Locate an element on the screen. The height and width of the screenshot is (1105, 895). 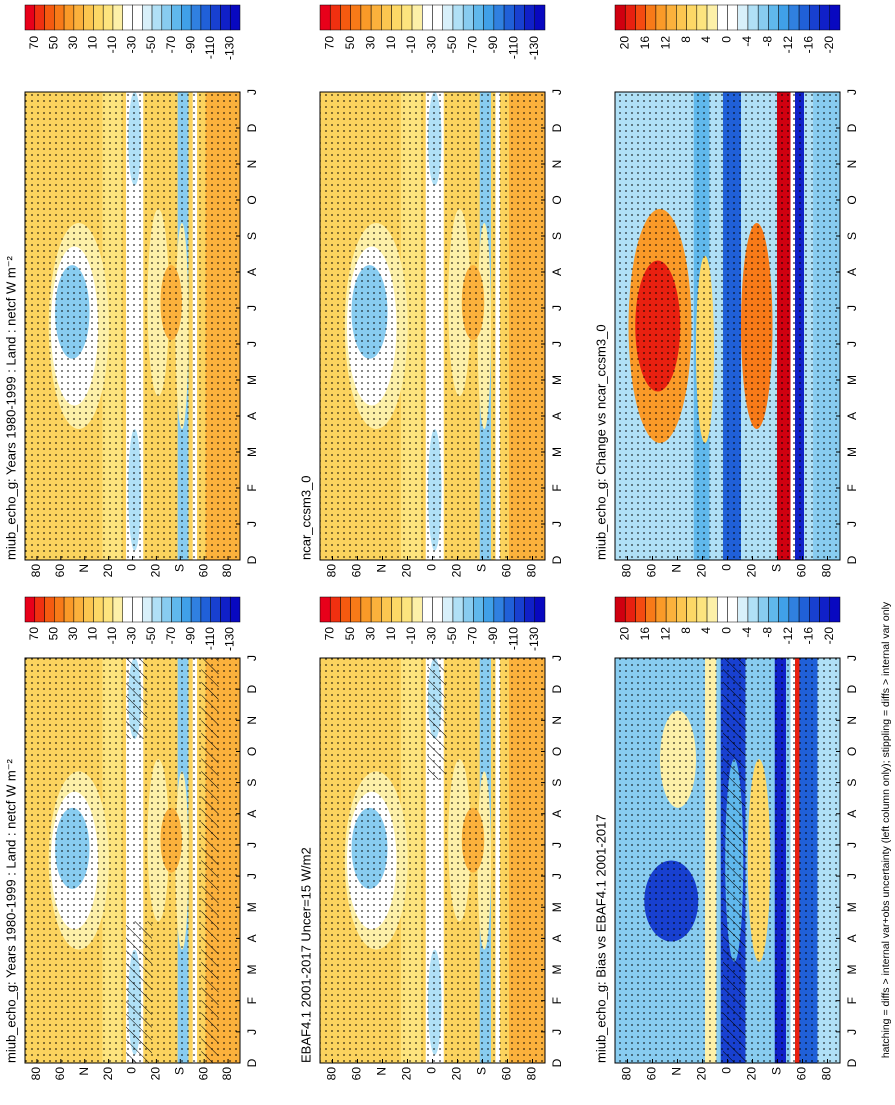
colorbar-label: -4 is located at coordinates (747, 41).